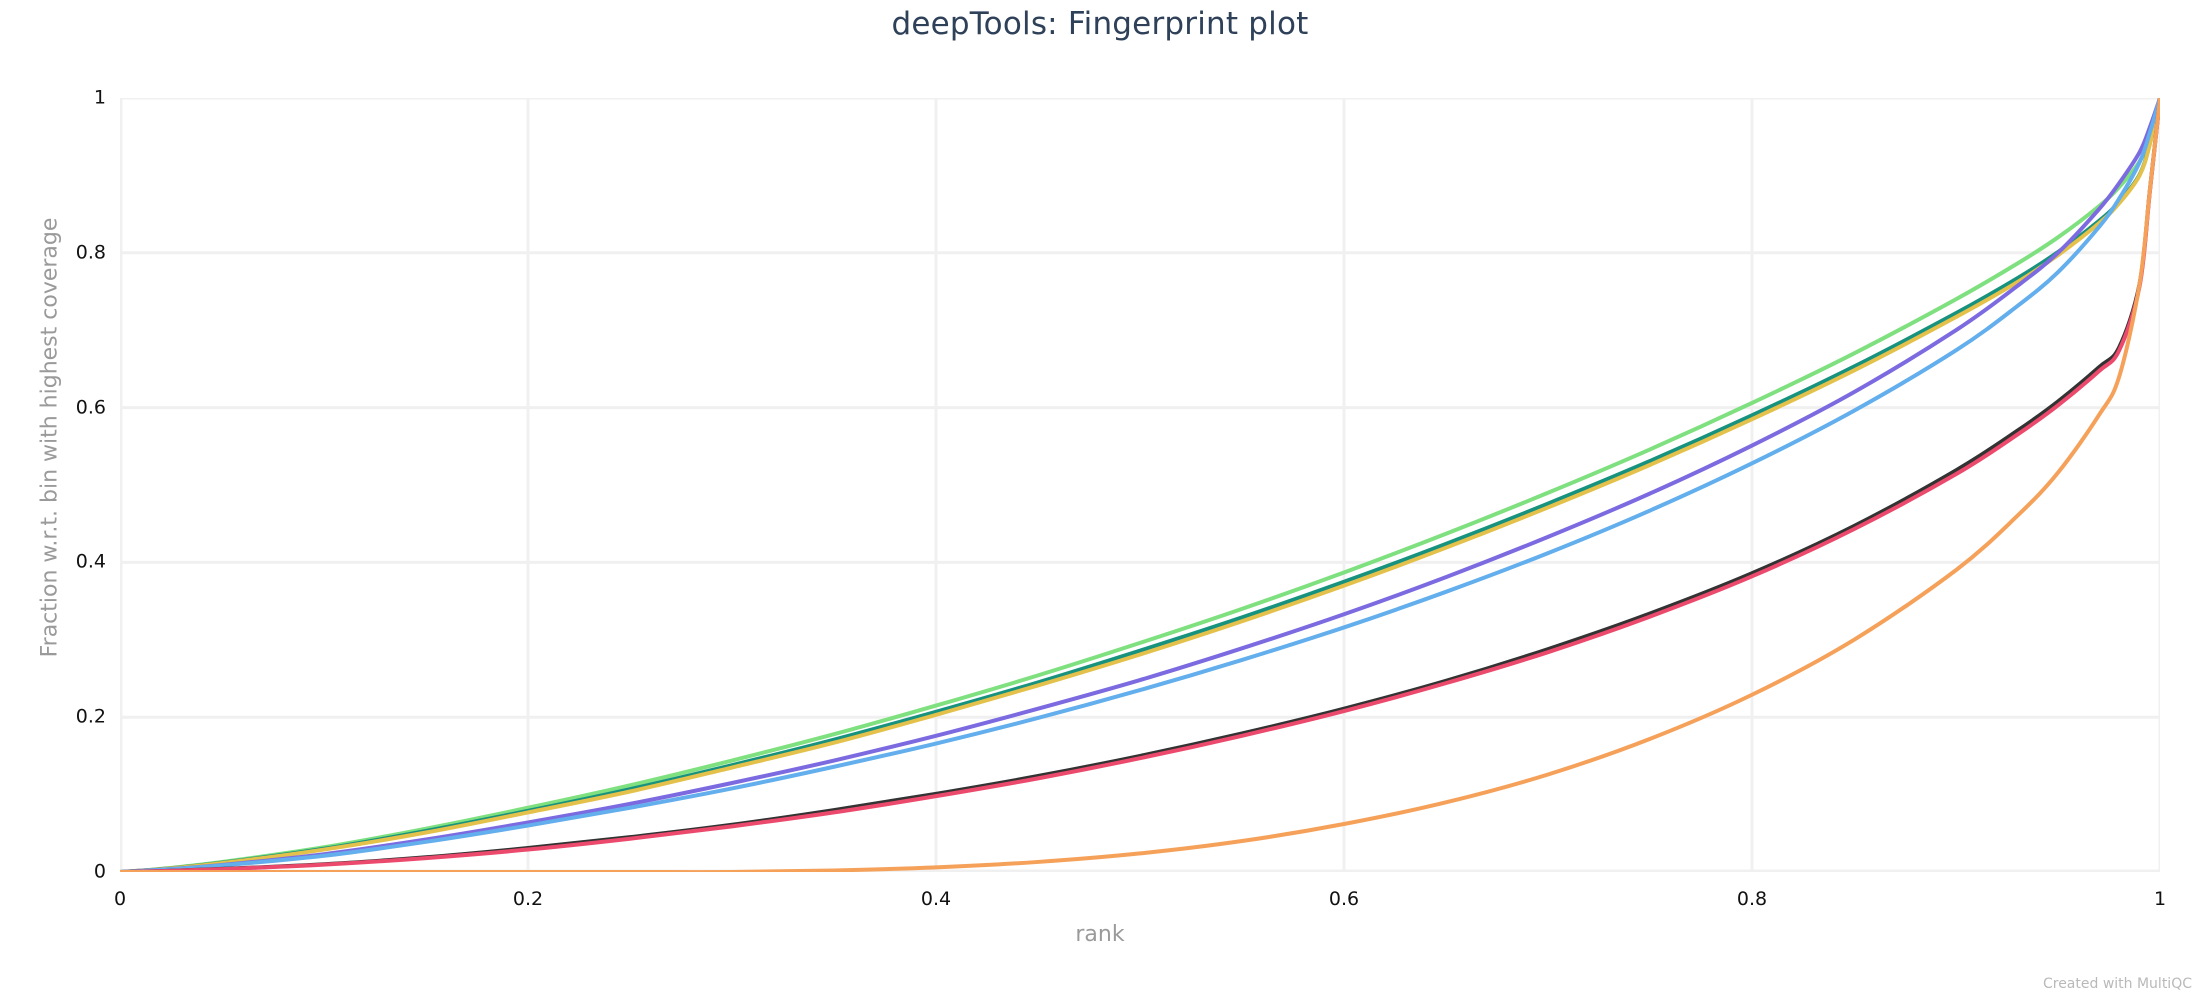  What do you see at coordinates (99, 871) in the screenshot?
I see `y-tick-label: 0` at bounding box center [99, 871].